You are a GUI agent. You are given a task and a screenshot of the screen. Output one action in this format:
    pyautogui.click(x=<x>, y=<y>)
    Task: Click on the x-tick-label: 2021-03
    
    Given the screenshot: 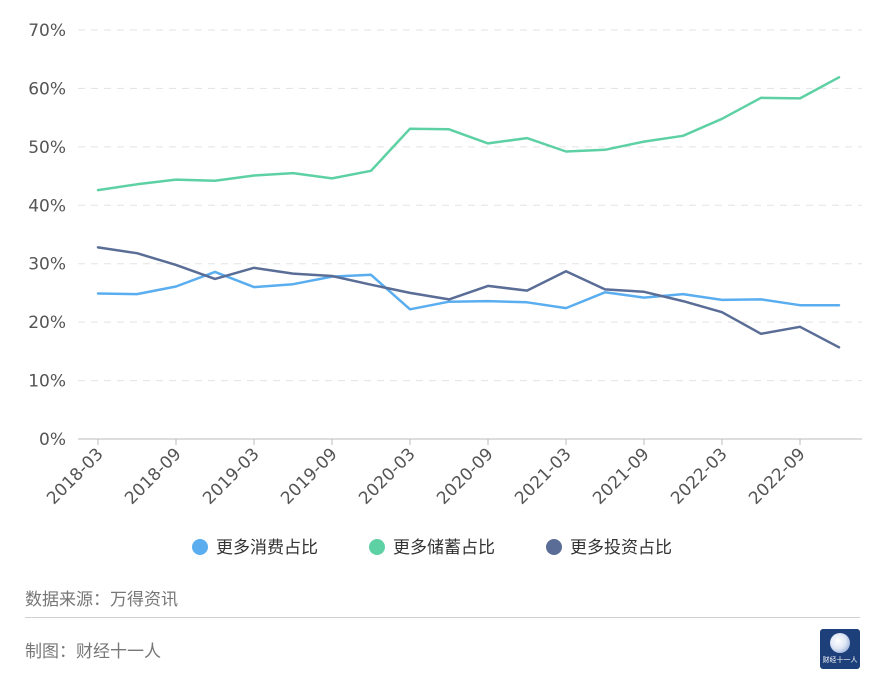 What is the action you would take?
    pyautogui.click(x=543, y=476)
    